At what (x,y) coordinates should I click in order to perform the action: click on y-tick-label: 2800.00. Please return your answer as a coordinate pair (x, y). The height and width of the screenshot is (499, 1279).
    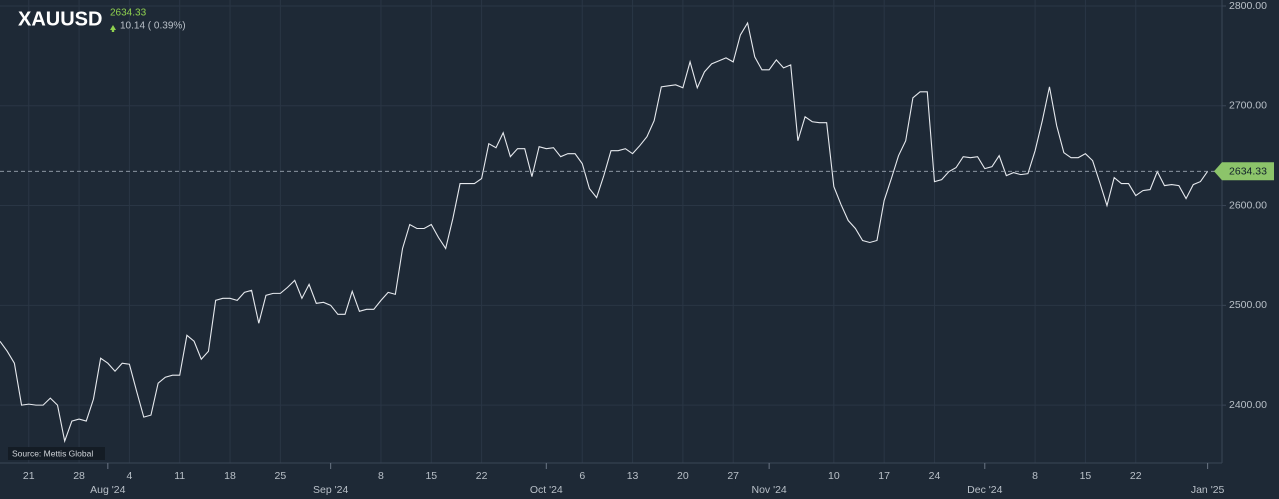
    Looking at the image, I should click on (1248, 6).